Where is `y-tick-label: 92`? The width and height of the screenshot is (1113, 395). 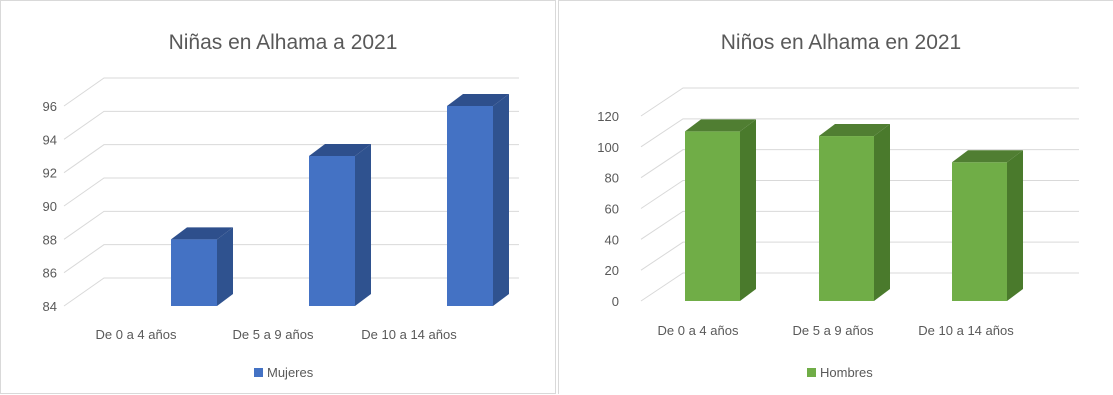 y-tick-label: 92 is located at coordinates (50, 173).